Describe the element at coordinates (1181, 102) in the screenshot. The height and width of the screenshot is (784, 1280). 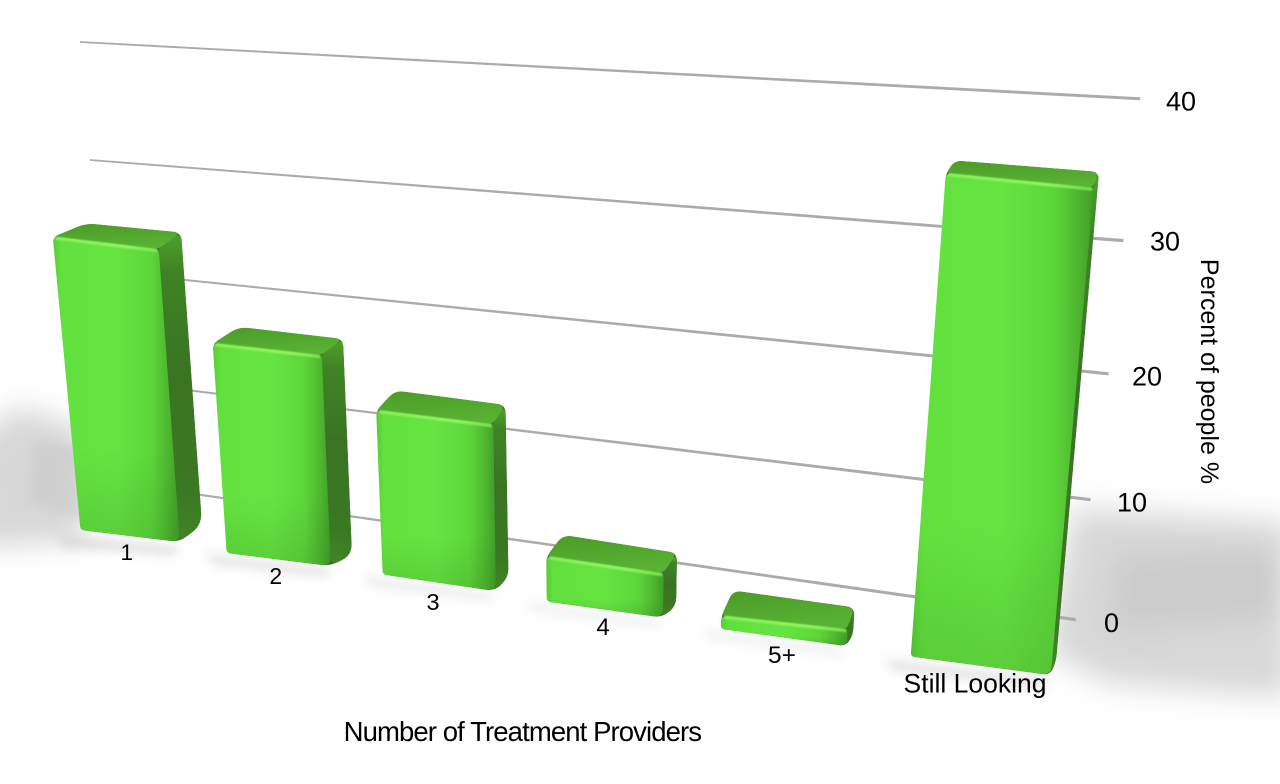
I see `svg-text: 40` at that location.